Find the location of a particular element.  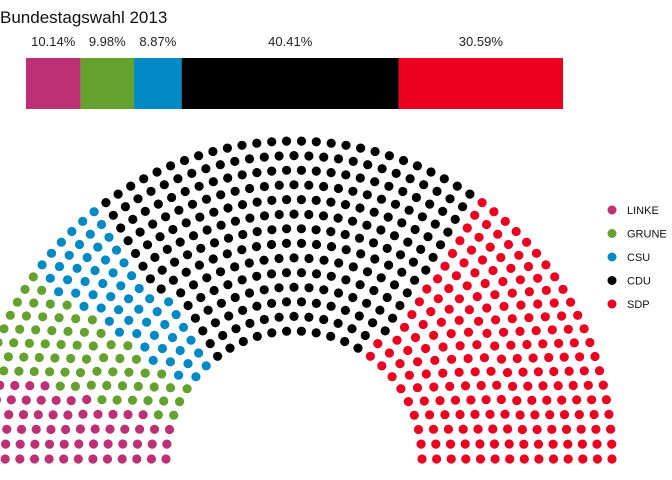

legend: LINKE GRUNE CSU CDU SDP is located at coordinates (637, 258).